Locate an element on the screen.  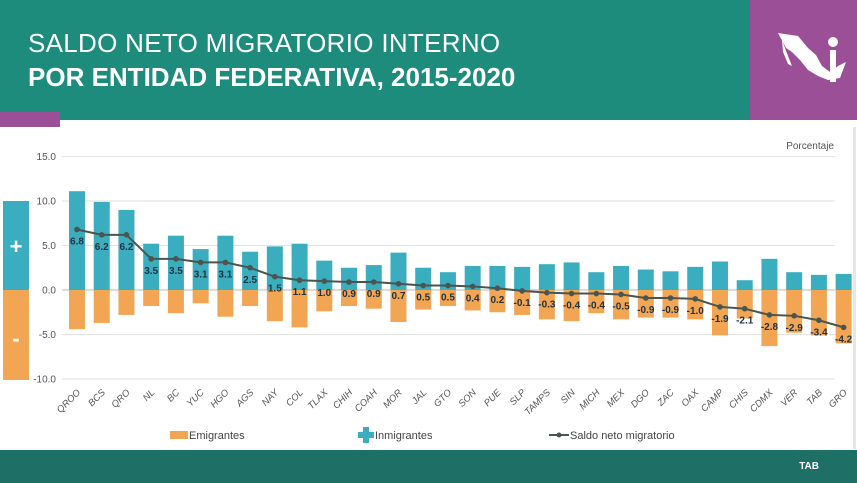
bar-emigrantes-YUC is located at coordinates (200, 297).